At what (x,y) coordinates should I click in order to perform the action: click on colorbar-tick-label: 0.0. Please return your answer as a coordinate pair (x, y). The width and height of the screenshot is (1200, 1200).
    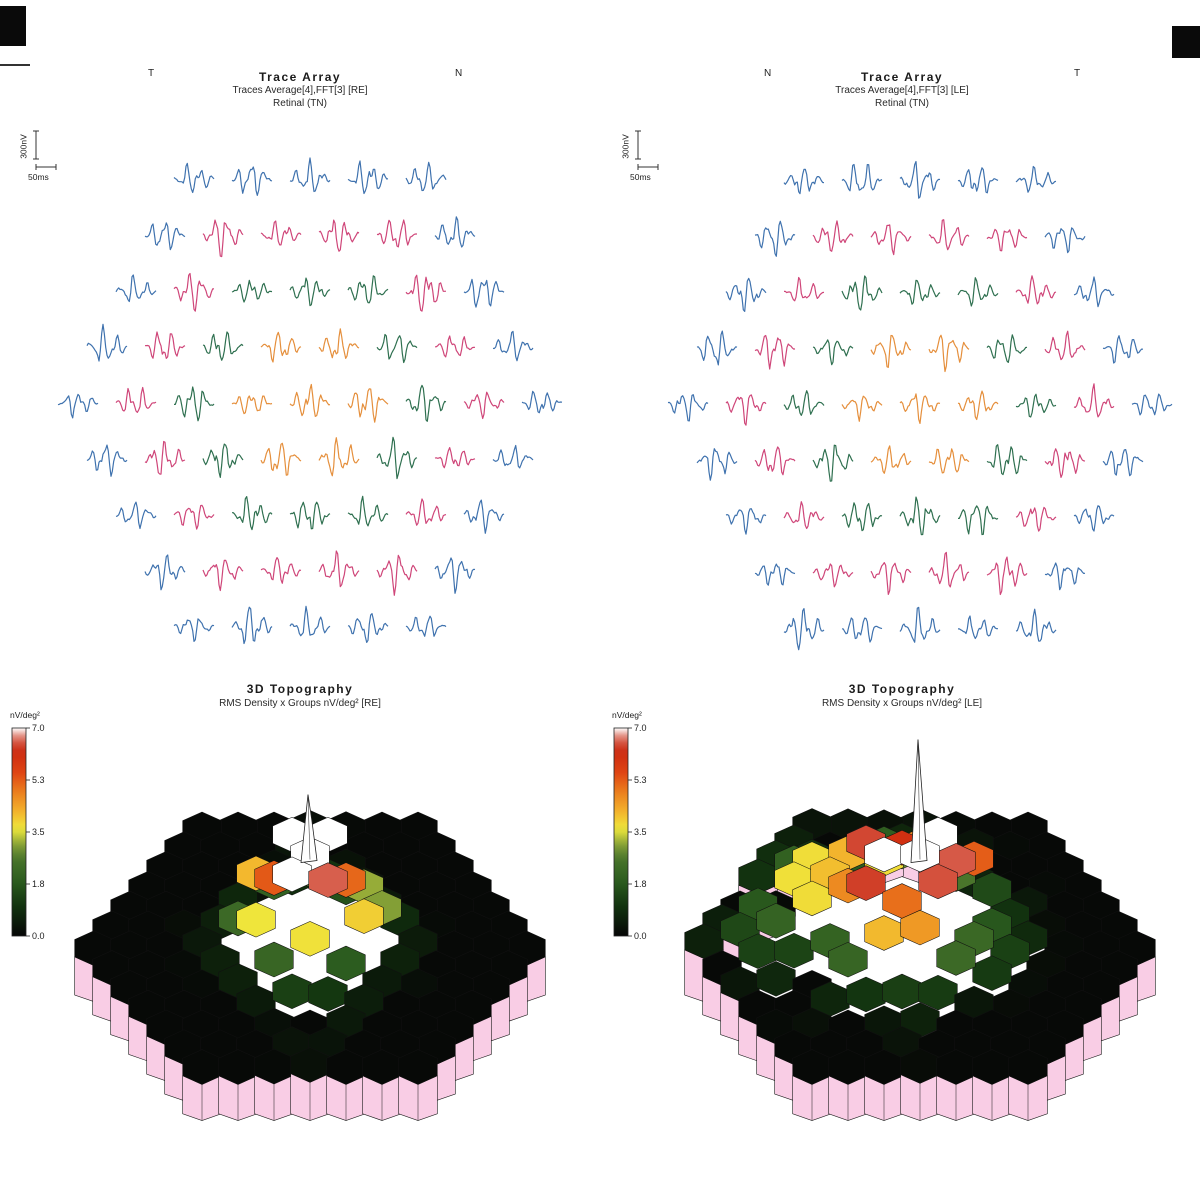
    Looking at the image, I should click on (38, 936).